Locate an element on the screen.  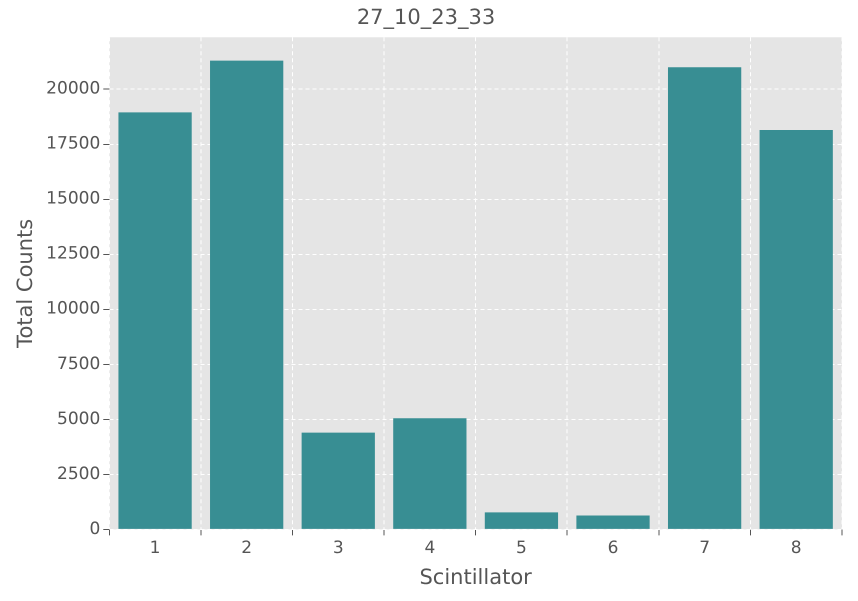
y-tick-label: 7500 is located at coordinates (78, 364).